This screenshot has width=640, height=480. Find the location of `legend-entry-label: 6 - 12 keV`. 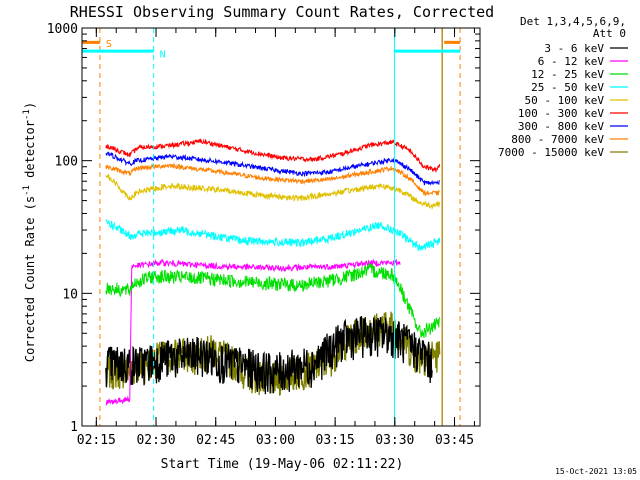

legend-entry-label: 6 - 12 keV is located at coordinates (571, 61).